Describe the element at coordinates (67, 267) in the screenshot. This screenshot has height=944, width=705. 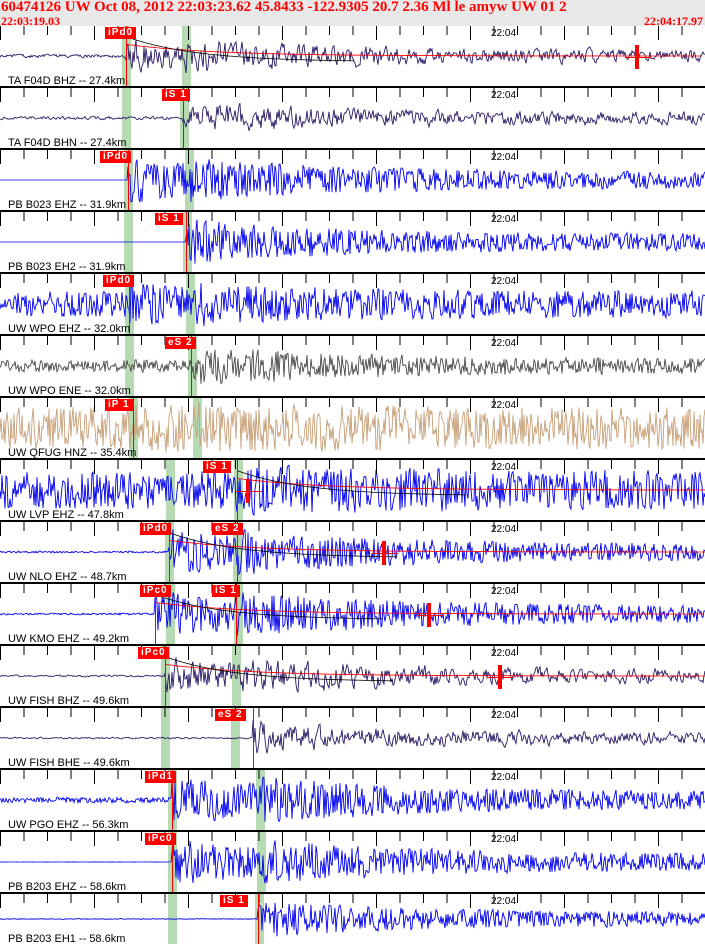
I see `channel-label: PB B023 EH2 -- 31.9km` at that location.